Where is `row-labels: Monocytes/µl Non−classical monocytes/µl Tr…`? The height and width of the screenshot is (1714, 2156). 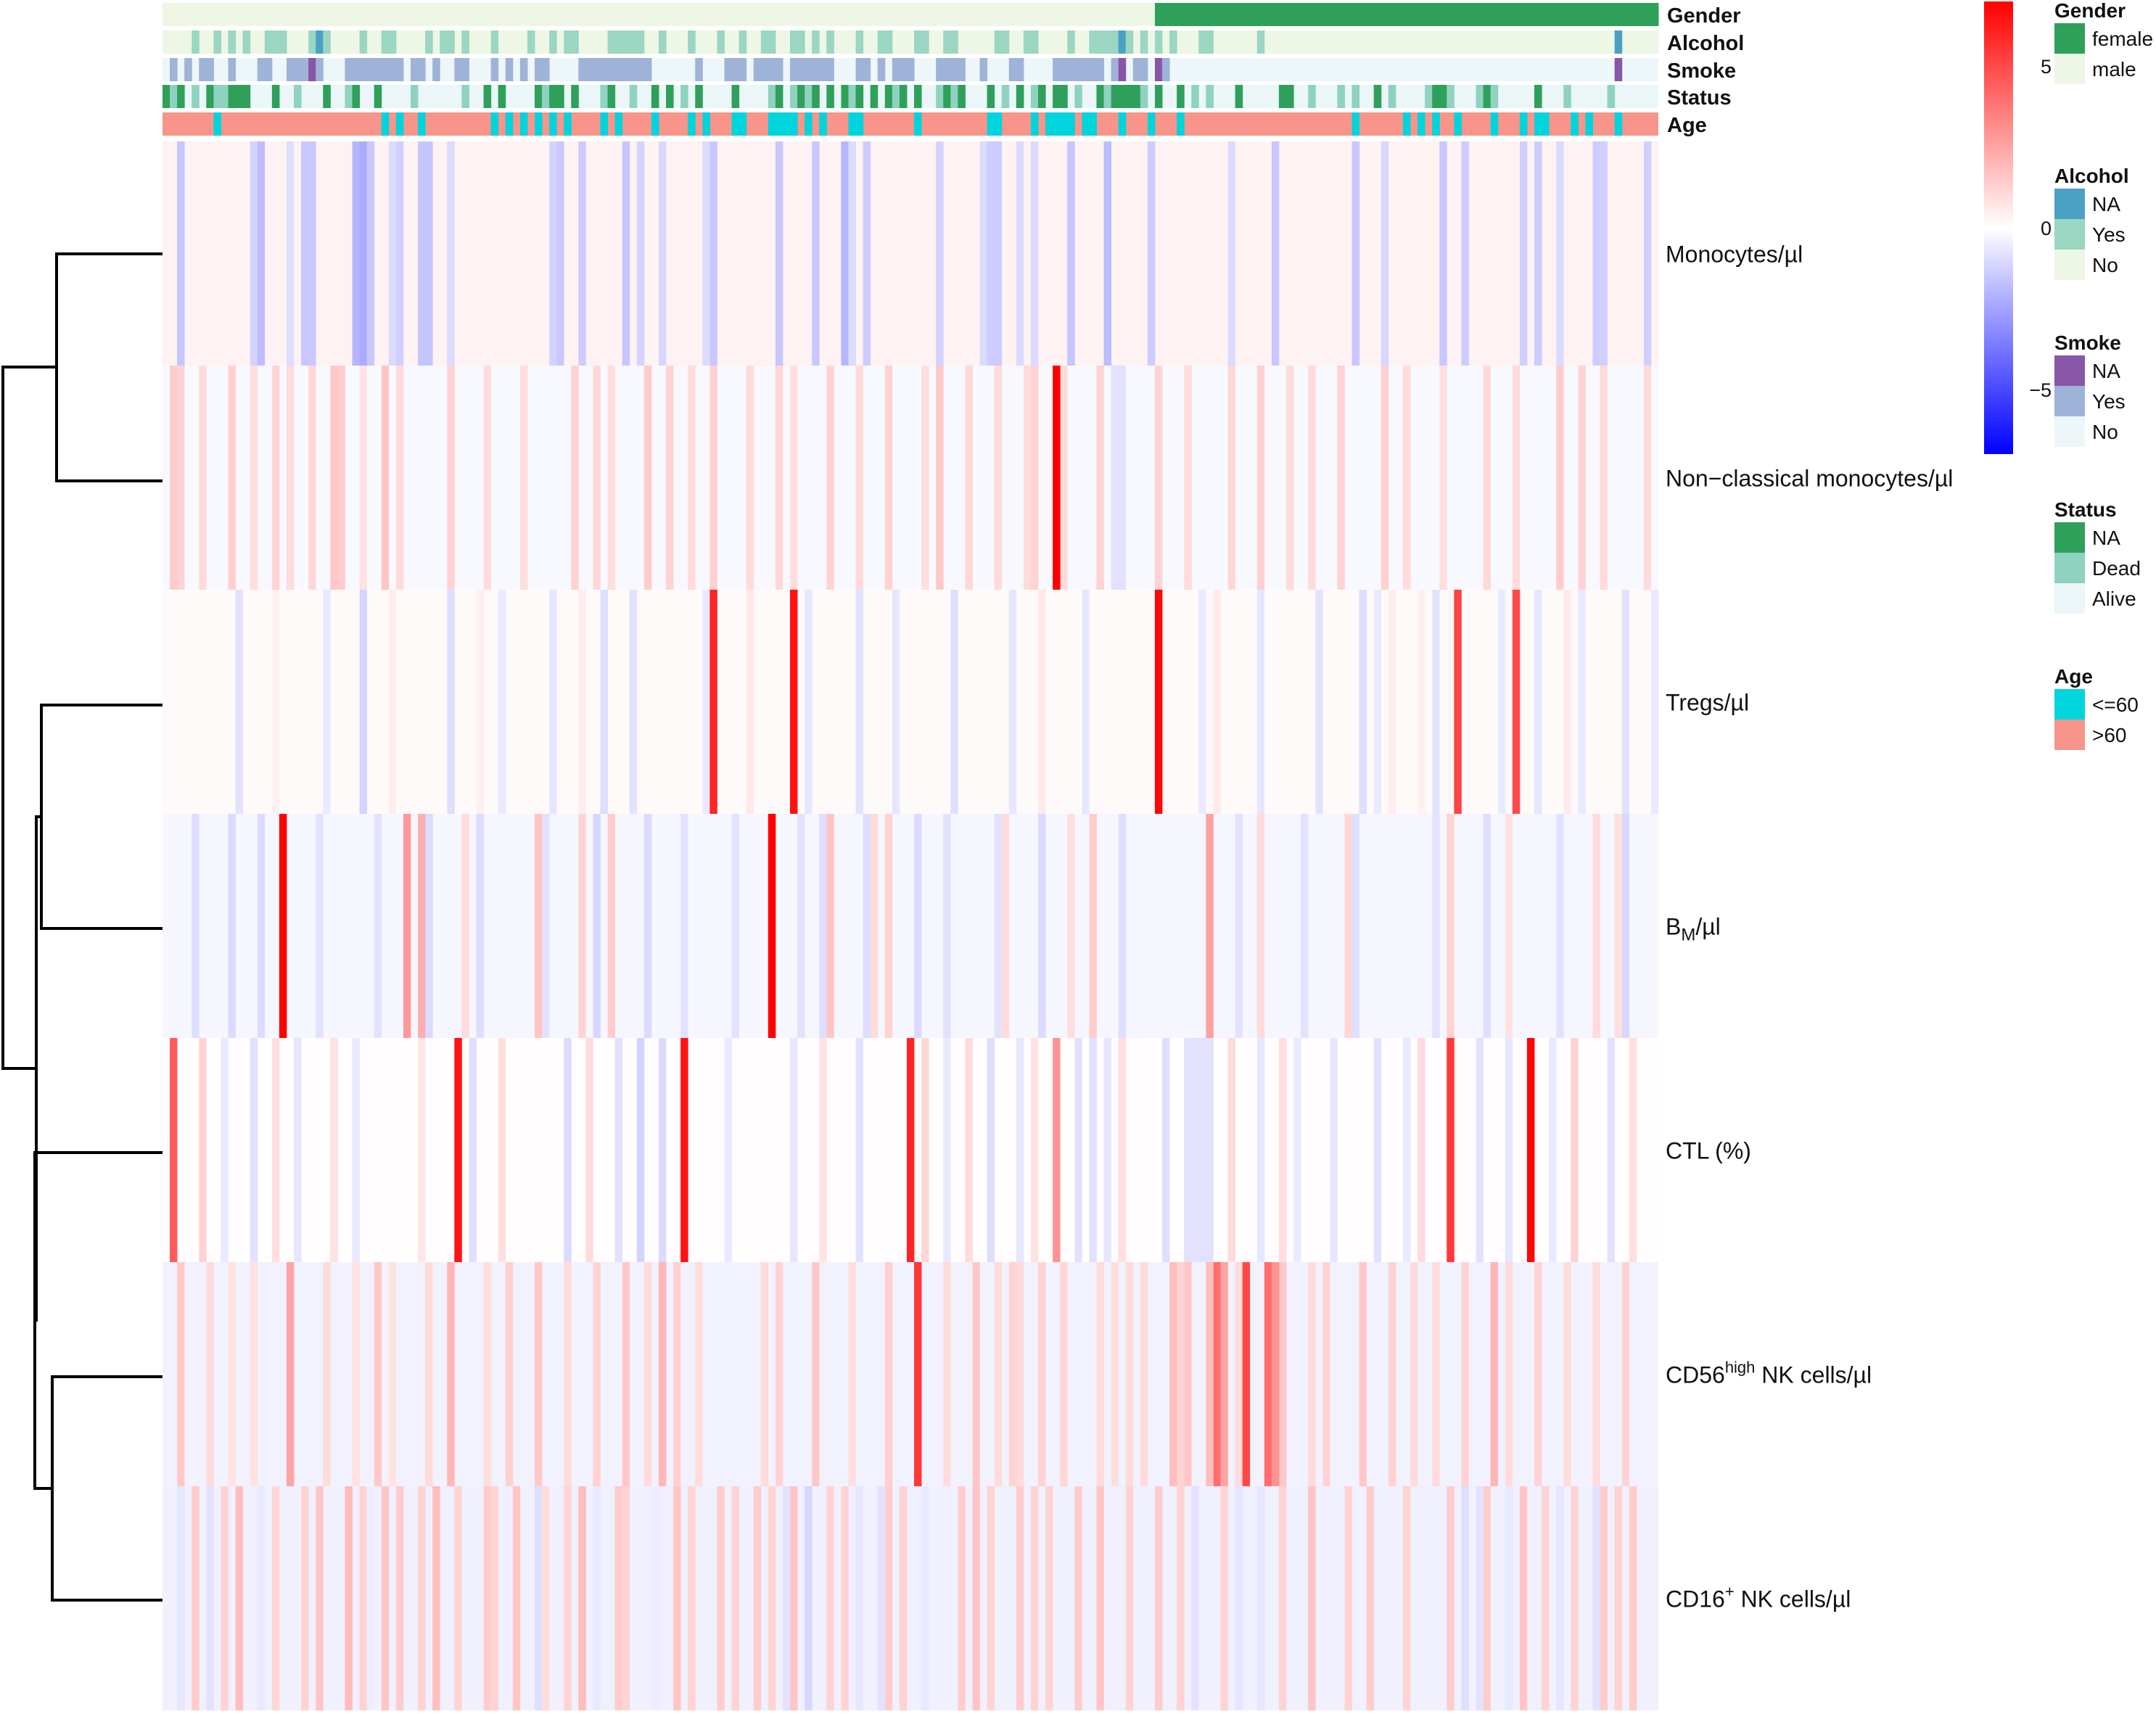 row-labels: Monocytes/µl Non−classical monocytes/µl Tr… is located at coordinates (1809, 927).